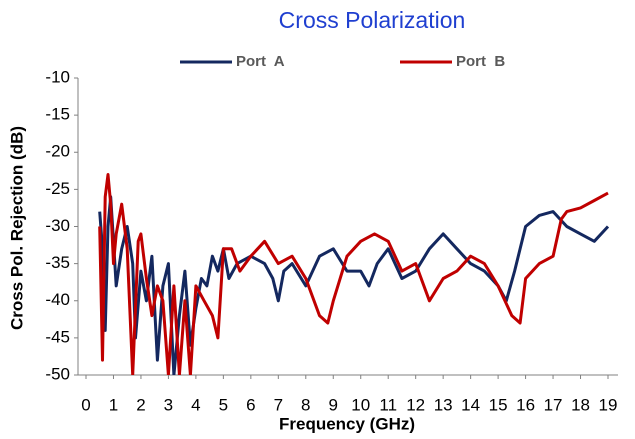 The height and width of the screenshot is (439, 635). I want to click on legend-label: Port B, so click(480, 61).